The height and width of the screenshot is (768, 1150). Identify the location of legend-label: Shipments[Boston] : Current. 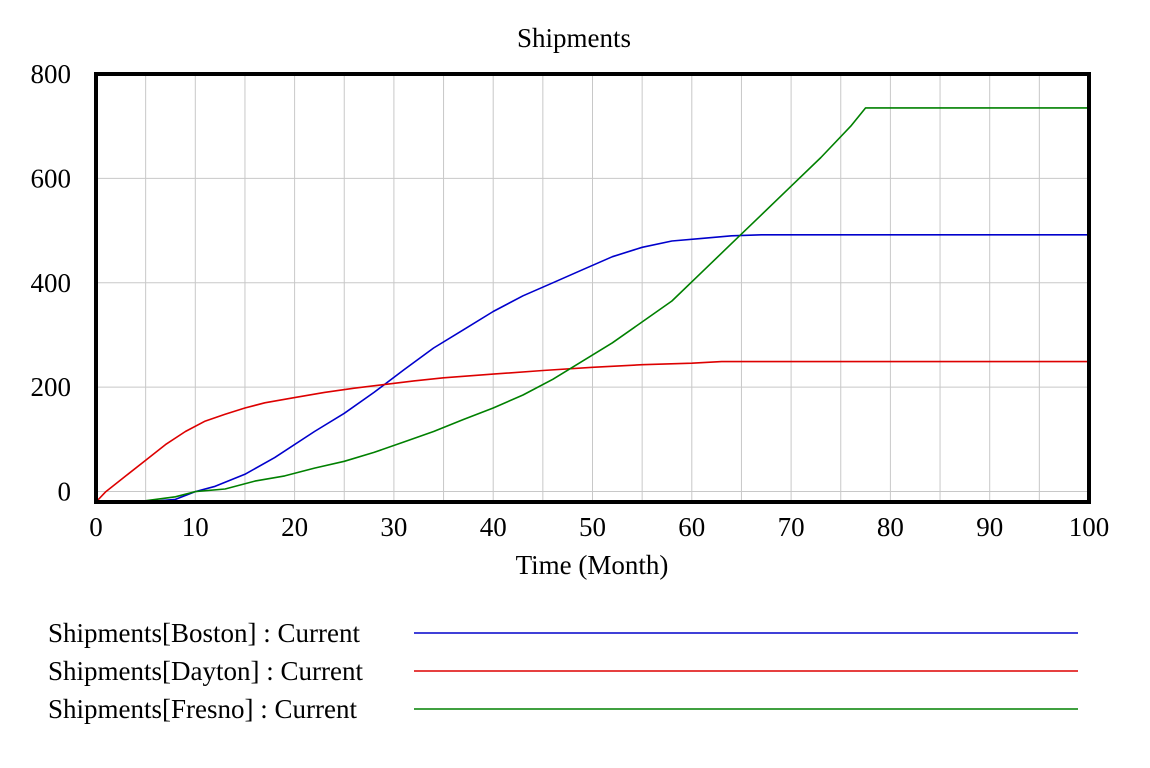
(204, 633).